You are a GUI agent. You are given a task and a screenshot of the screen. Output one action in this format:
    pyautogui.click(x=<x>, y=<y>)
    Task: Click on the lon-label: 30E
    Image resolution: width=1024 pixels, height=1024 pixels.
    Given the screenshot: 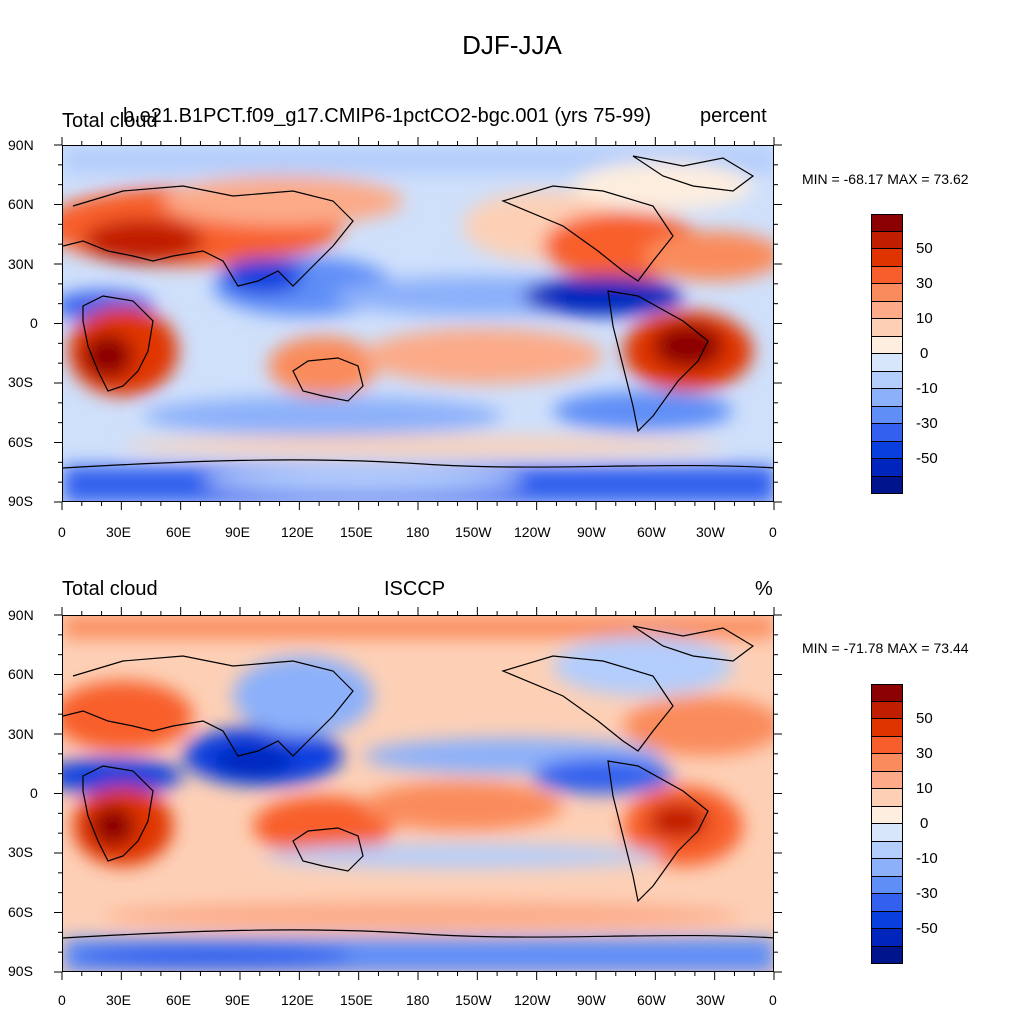 What is the action you would take?
    pyautogui.click(x=118, y=532)
    